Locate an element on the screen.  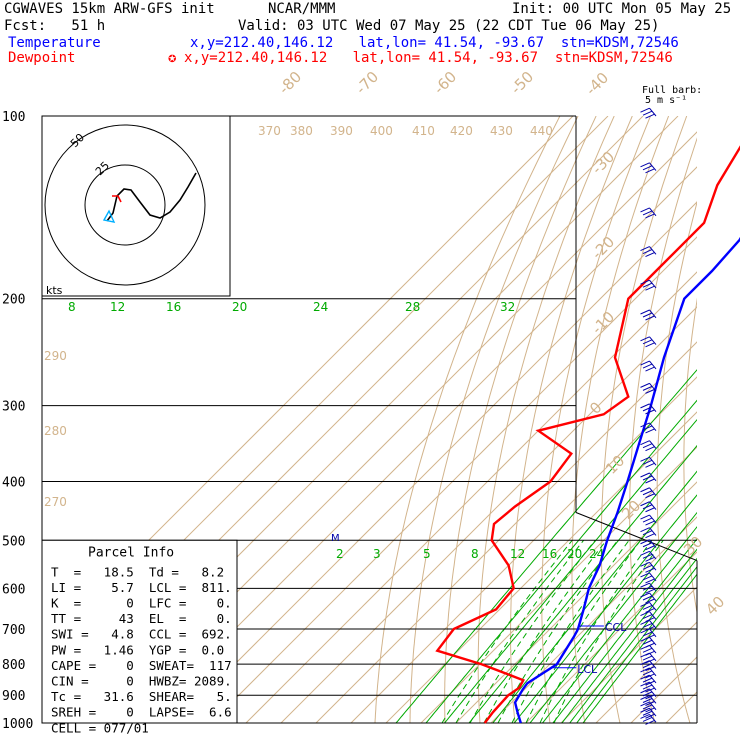
wind-barbs is located at coordinates (648, 416).